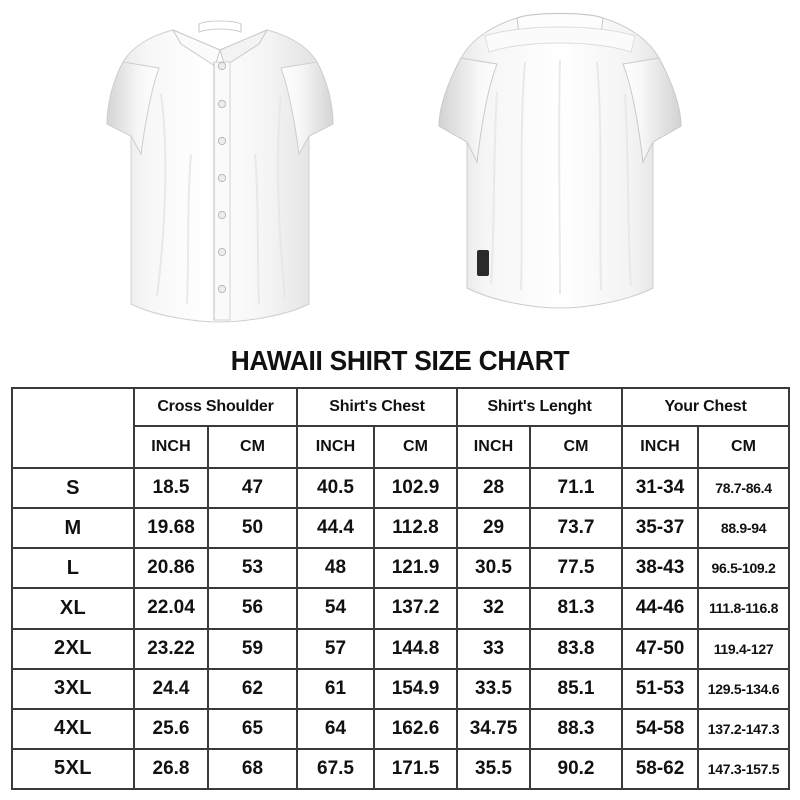 The height and width of the screenshot is (800, 800). Describe the element at coordinates (252, 528) in the screenshot. I see `cross-shoulder-cm: 50` at that location.